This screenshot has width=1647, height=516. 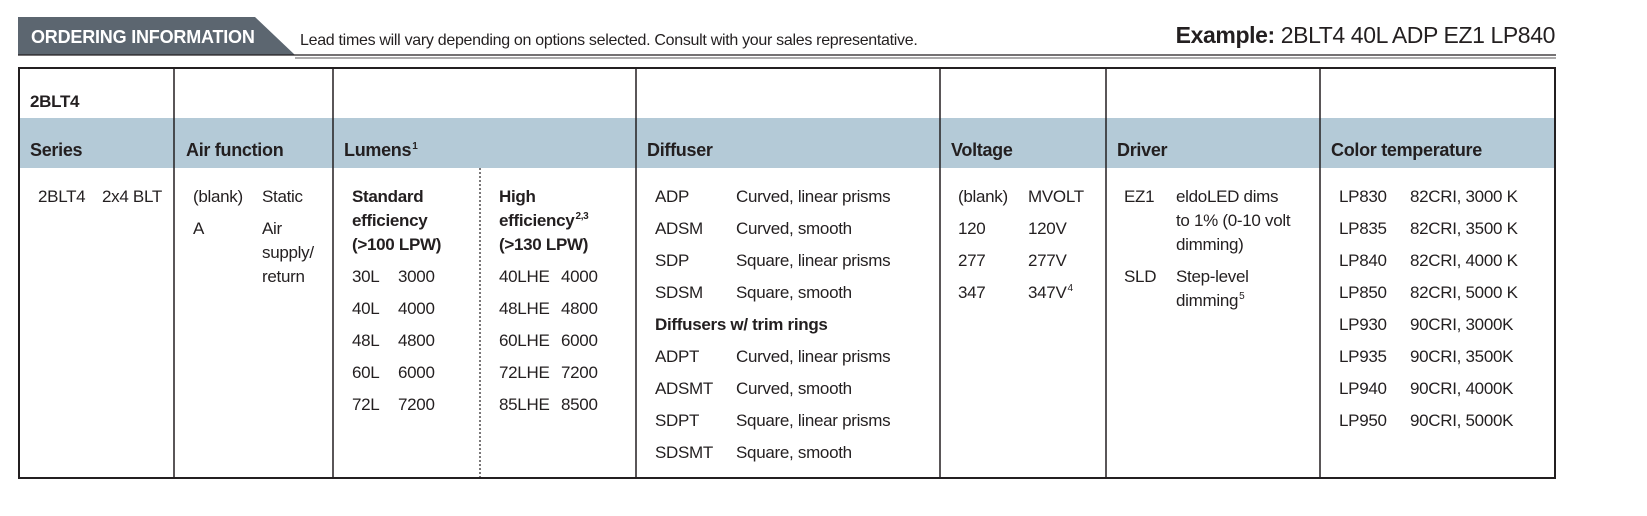 I want to click on group-title-text: High efficiency, so click(x=537, y=208).